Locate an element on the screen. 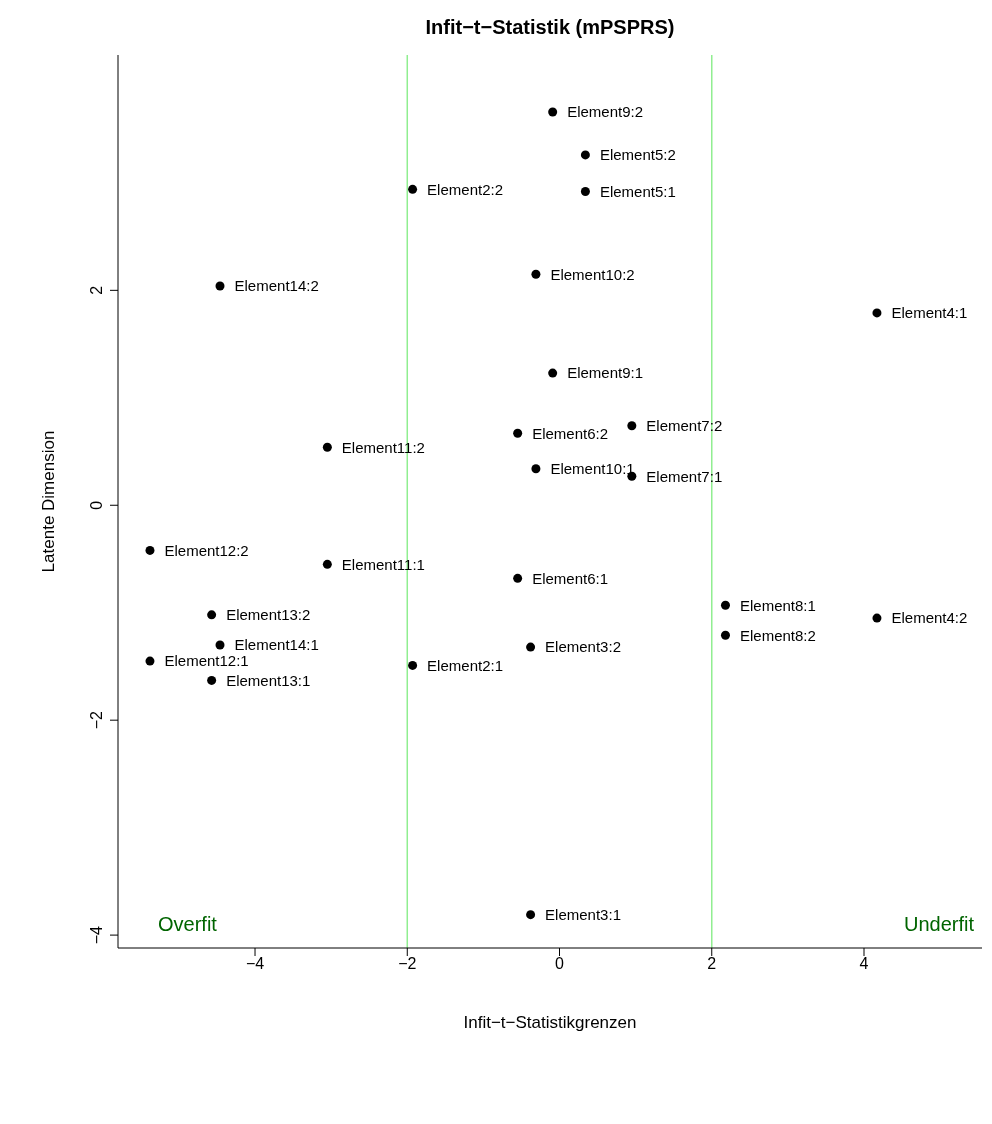  annotation: Underfit is located at coordinates (938, 924).